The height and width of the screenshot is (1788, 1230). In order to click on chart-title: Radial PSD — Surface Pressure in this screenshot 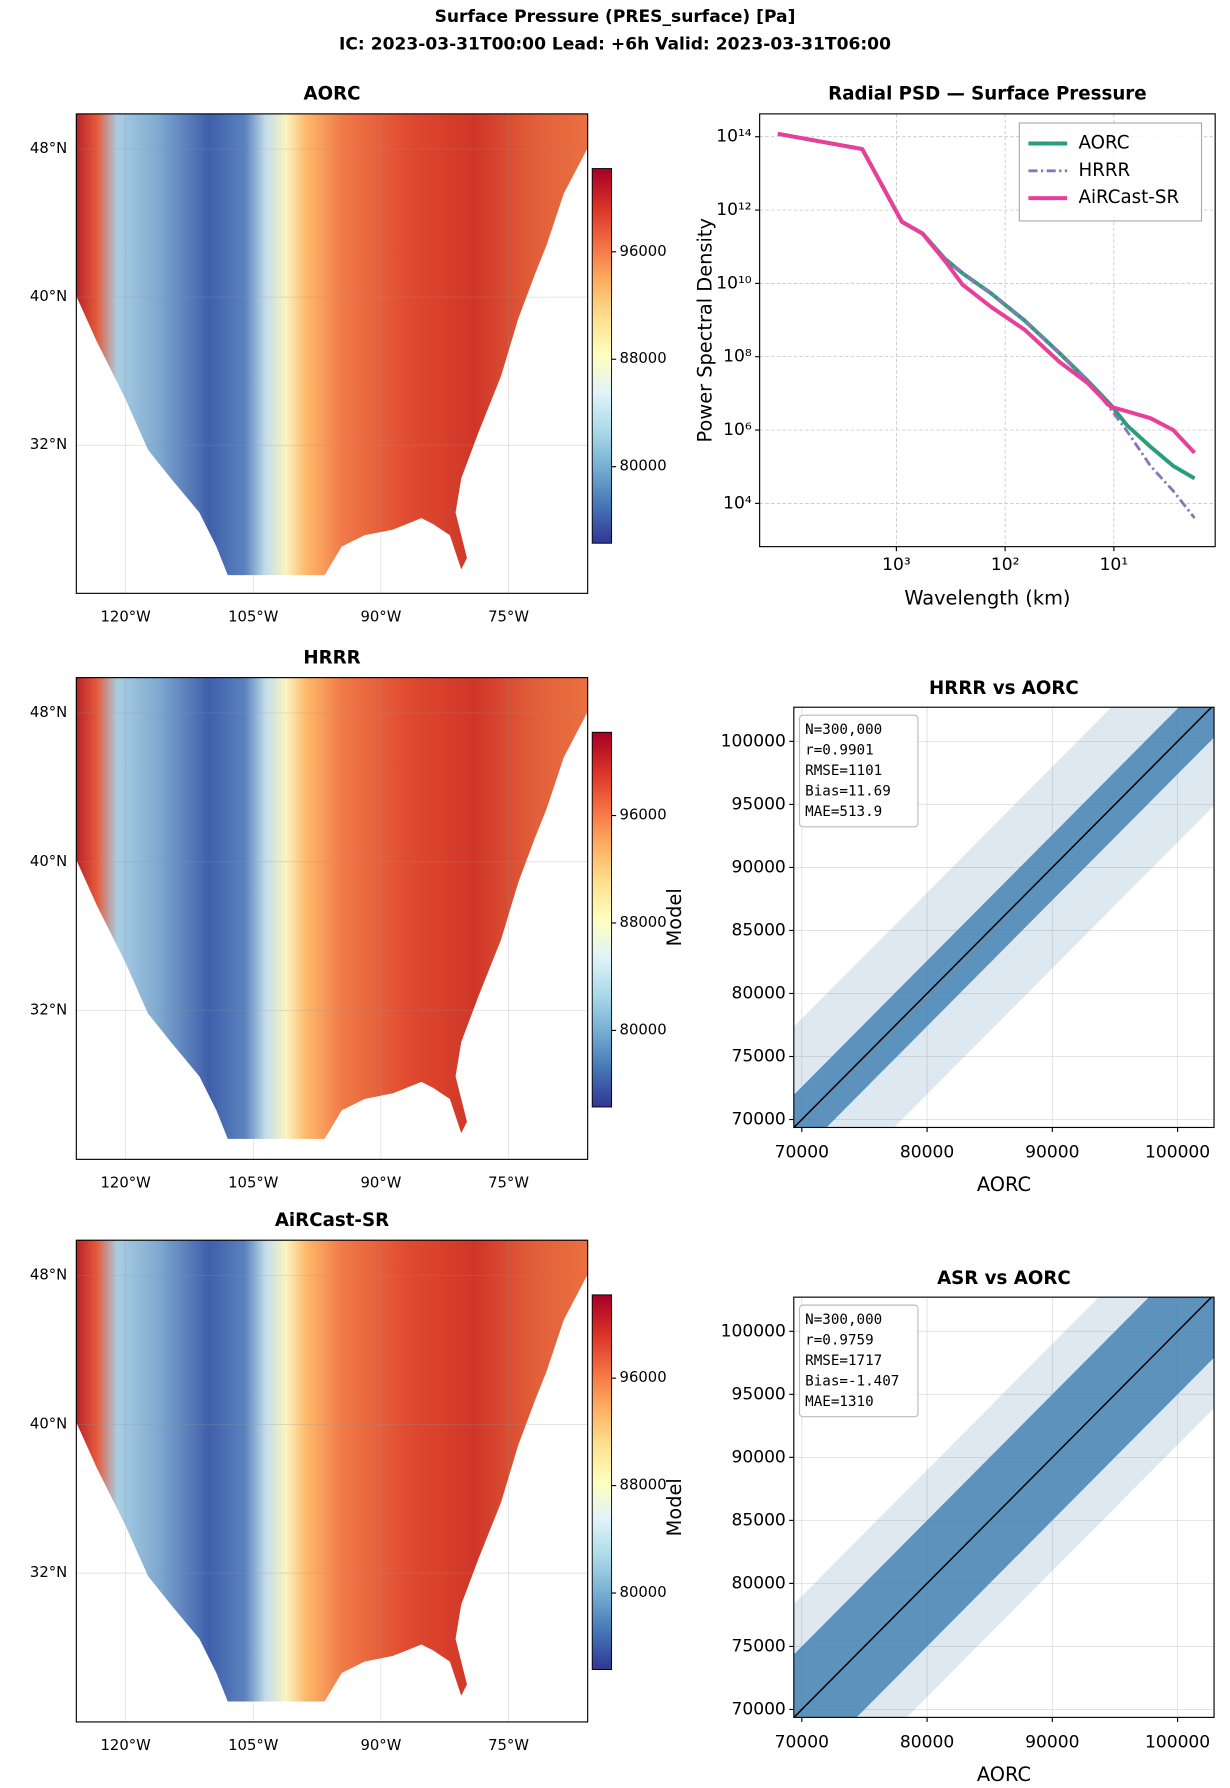, I will do `click(987, 94)`.